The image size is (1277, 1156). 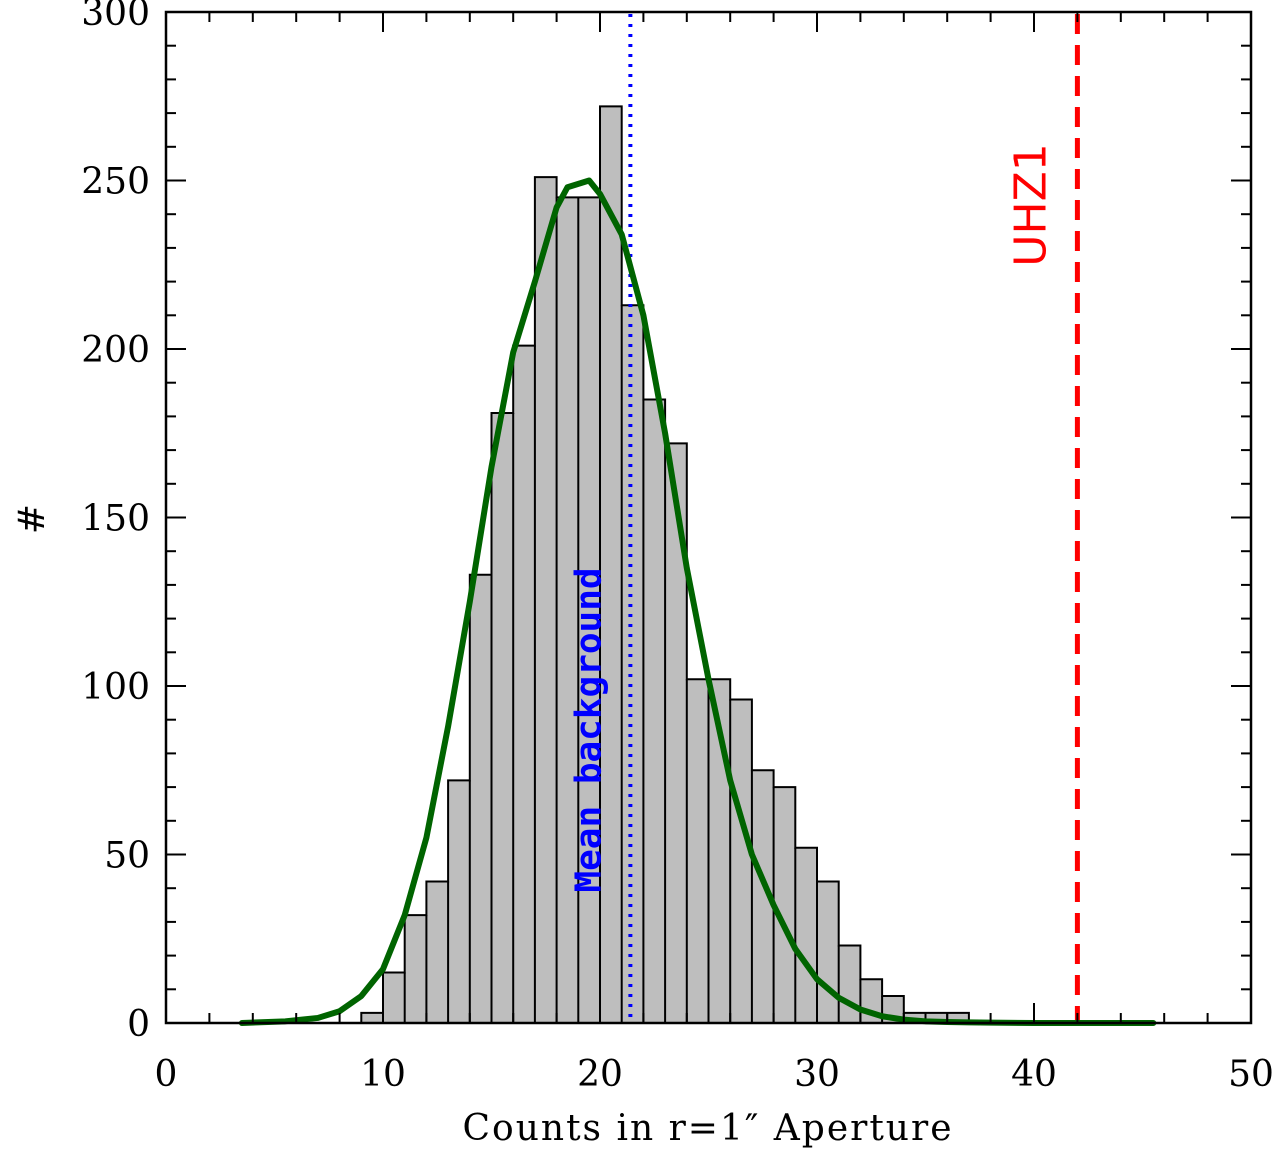 I want to click on x-tick-label: 40, so click(x=1034, y=1074).